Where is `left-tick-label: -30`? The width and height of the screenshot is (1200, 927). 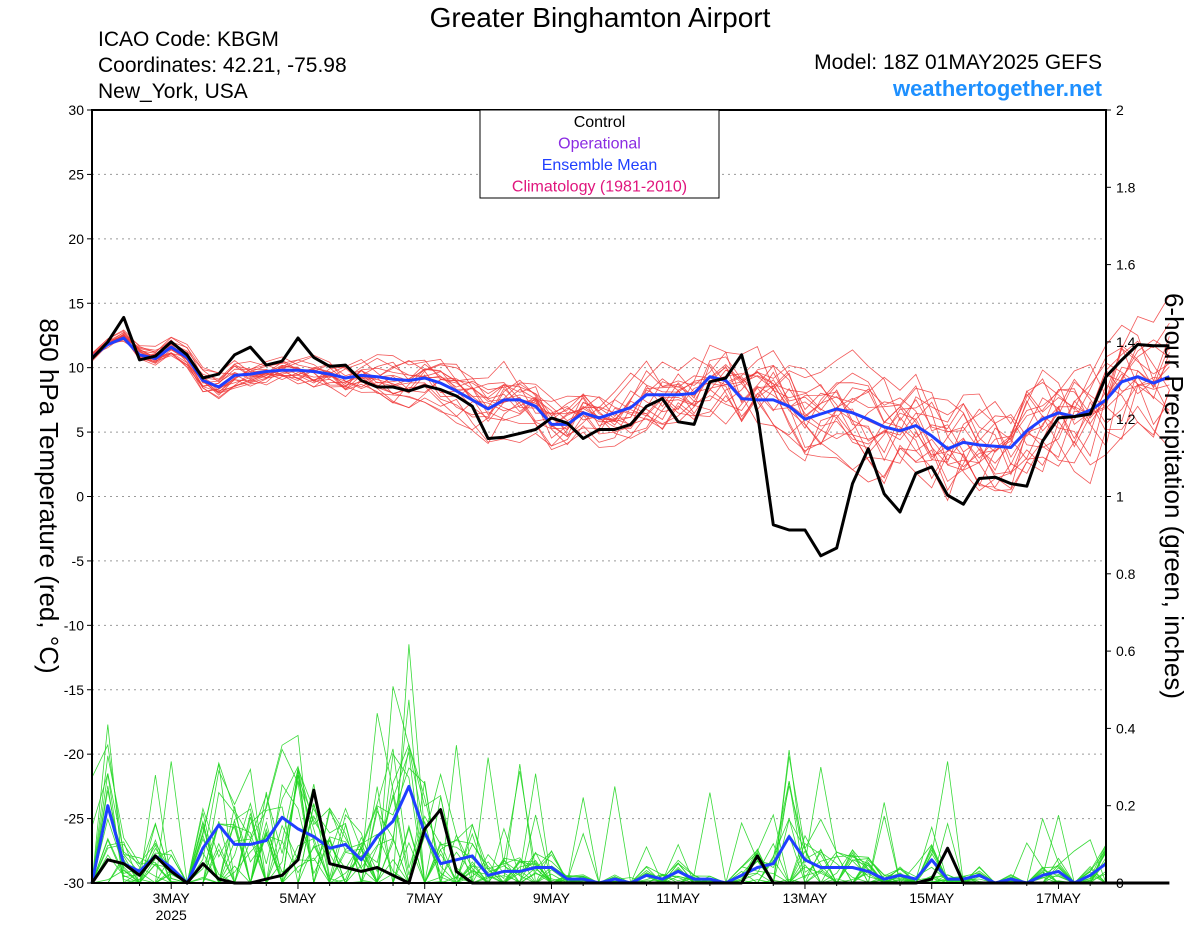
left-tick-label: -30 is located at coordinates (74, 883).